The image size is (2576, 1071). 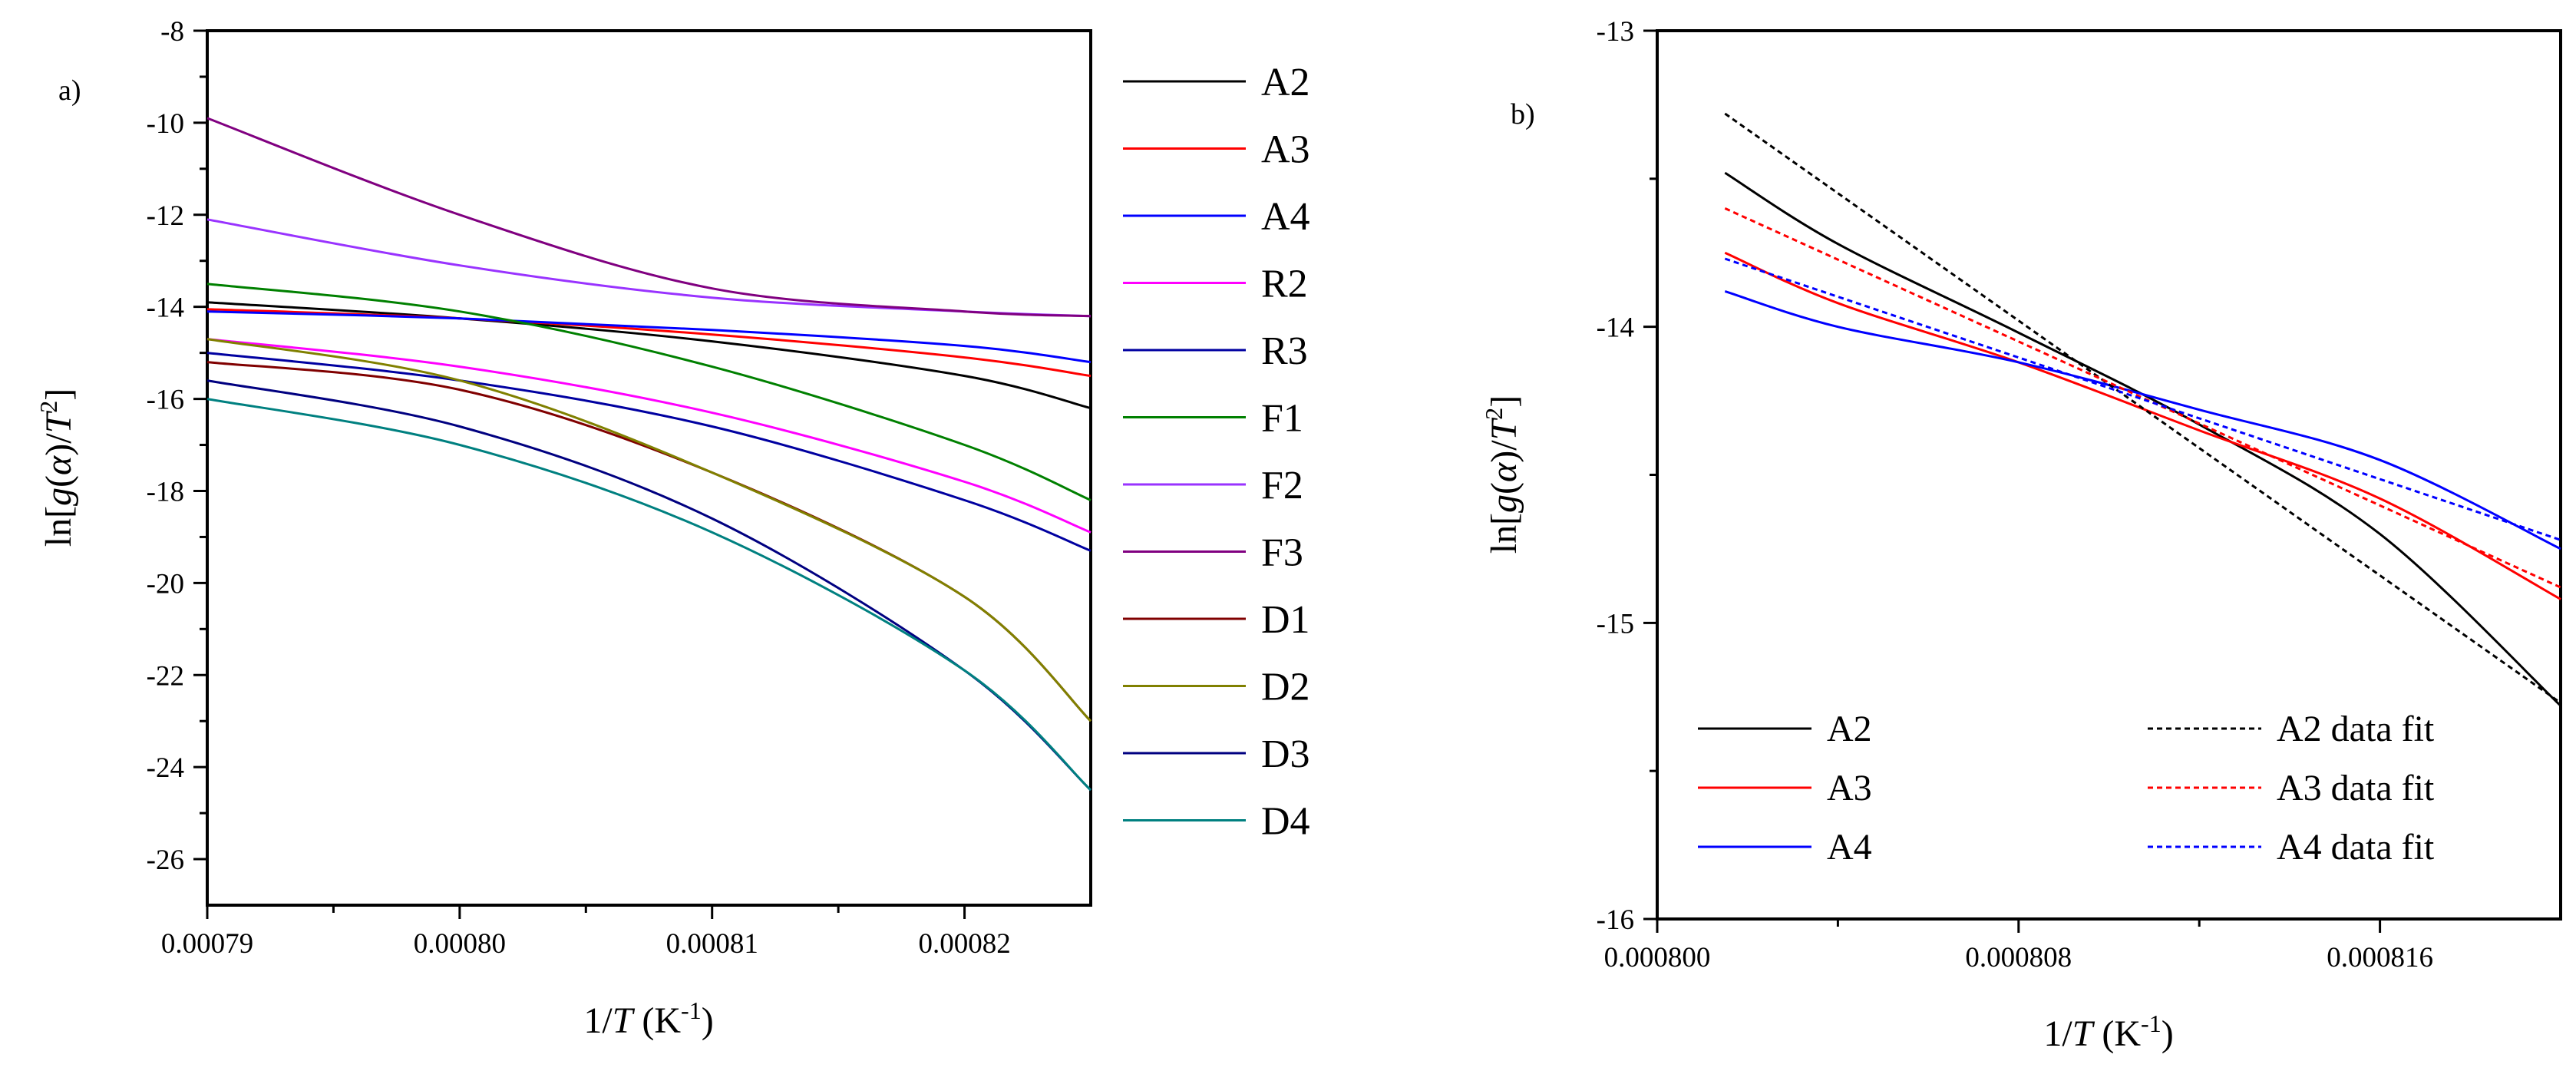 What do you see at coordinates (1523, 114) in the screenshot?
I see `panel-b-label: b)` at bounding box center [1523, 114].